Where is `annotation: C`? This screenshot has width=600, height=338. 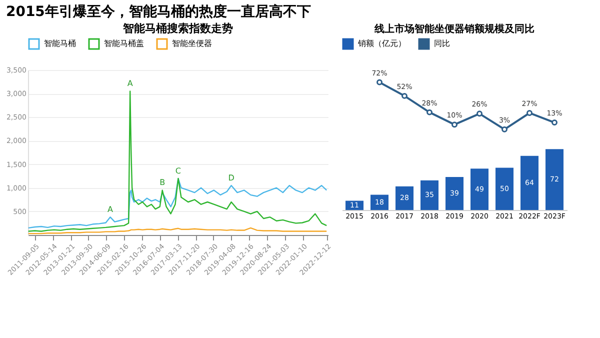
annotation: C is located at coordinates (178, 171).